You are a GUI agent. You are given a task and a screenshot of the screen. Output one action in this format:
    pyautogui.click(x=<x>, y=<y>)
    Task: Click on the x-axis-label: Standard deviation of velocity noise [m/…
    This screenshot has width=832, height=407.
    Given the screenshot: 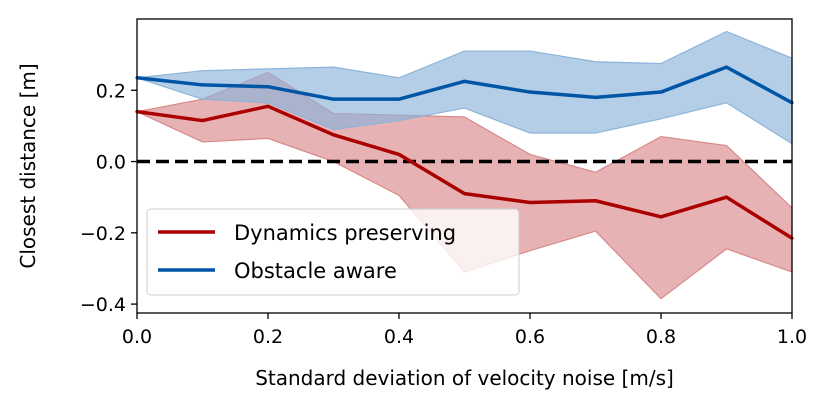 What is the action you would take?
    pyautogui.click(x=464, y=378)
    